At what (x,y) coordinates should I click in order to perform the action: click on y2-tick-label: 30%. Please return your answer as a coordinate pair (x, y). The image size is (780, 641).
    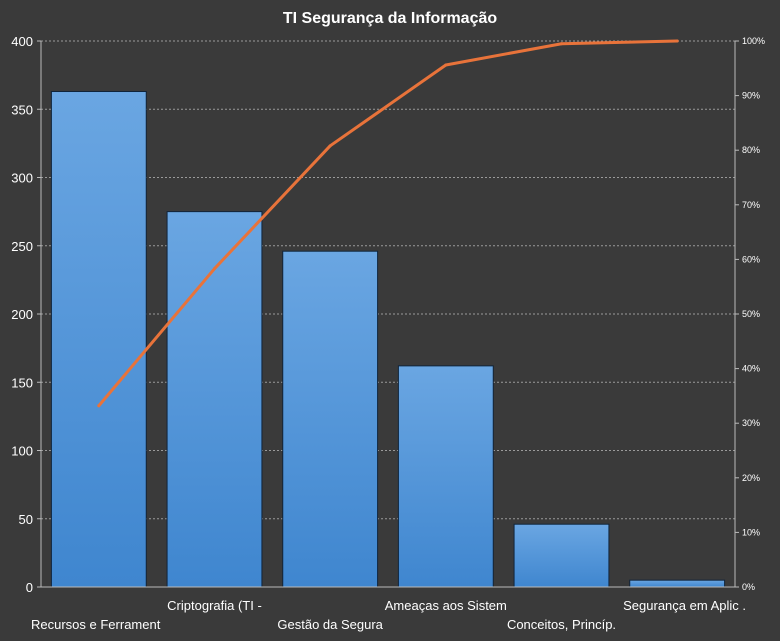
    Looking at the image, I should click on (751, 423).